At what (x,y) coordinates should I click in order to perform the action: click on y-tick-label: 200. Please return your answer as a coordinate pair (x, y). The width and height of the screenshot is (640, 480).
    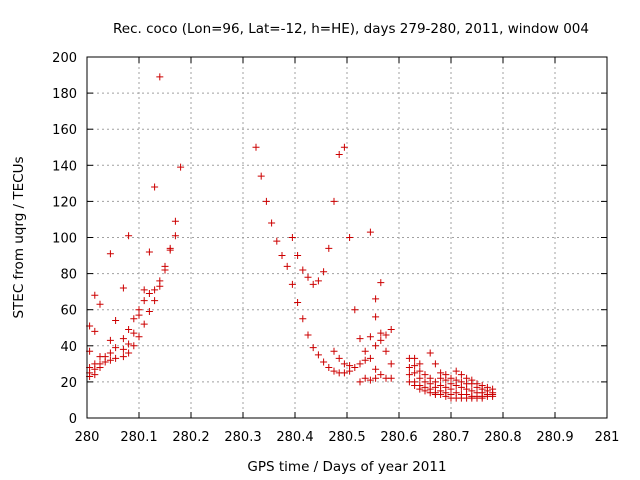
    Looking at the image, I should click on (64, 58).